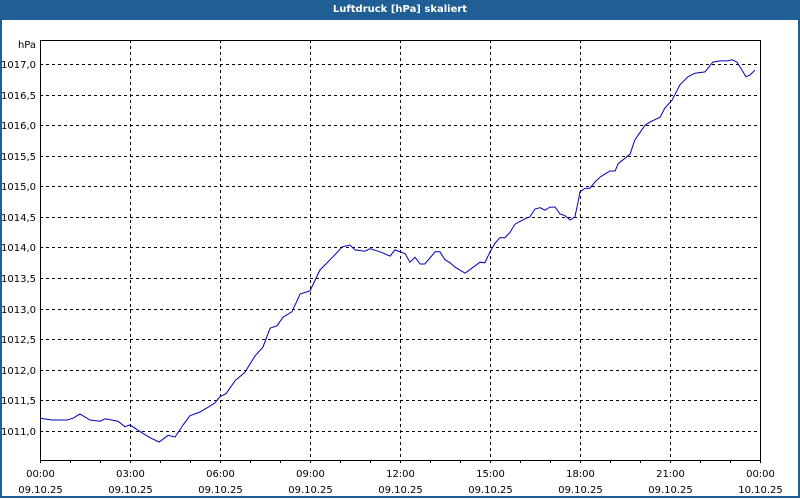  Describe the element at coordinates (18, 218) in the screenshot. I see `y-tick-label: 1014,5` at that location.